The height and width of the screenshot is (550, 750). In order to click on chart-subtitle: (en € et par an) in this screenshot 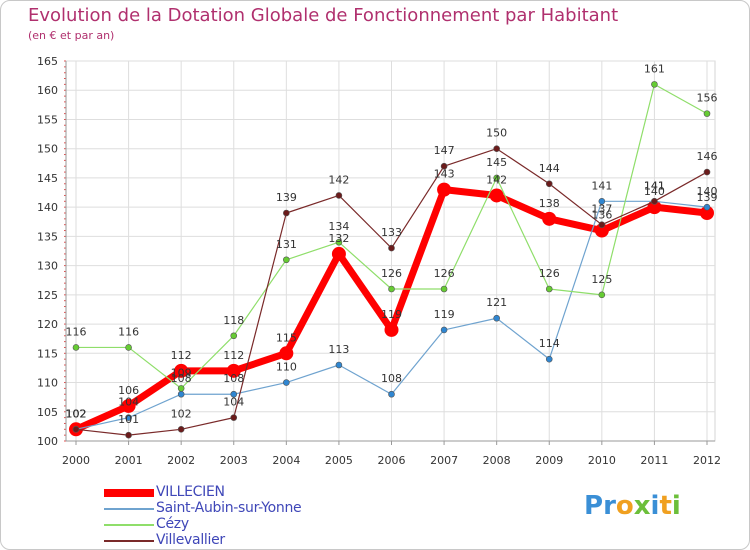, I will do `click(71, 35)`.